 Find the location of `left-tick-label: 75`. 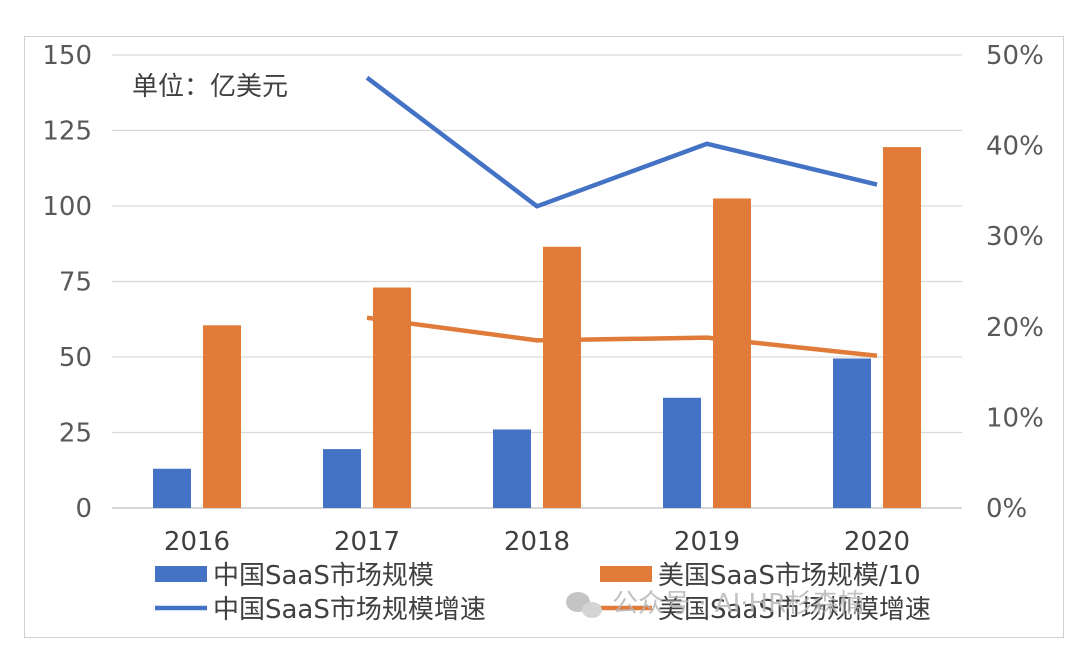

left-tick-label: 75 is located at coordinates (75, 283).